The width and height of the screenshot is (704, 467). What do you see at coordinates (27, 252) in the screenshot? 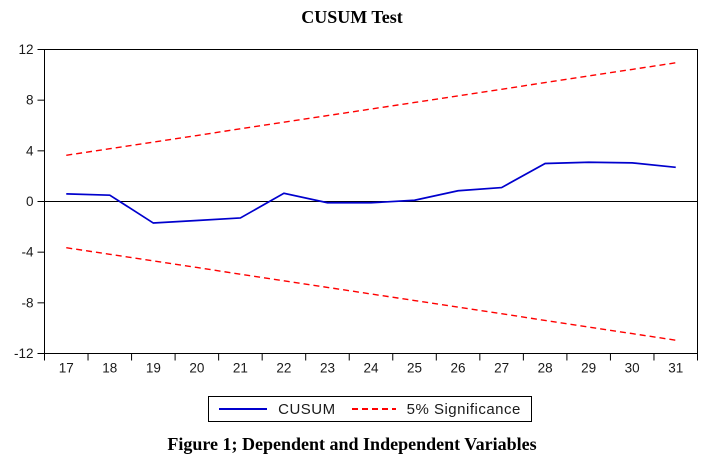
I see `y-tick-label: -4` at bounding box center [27, 252].